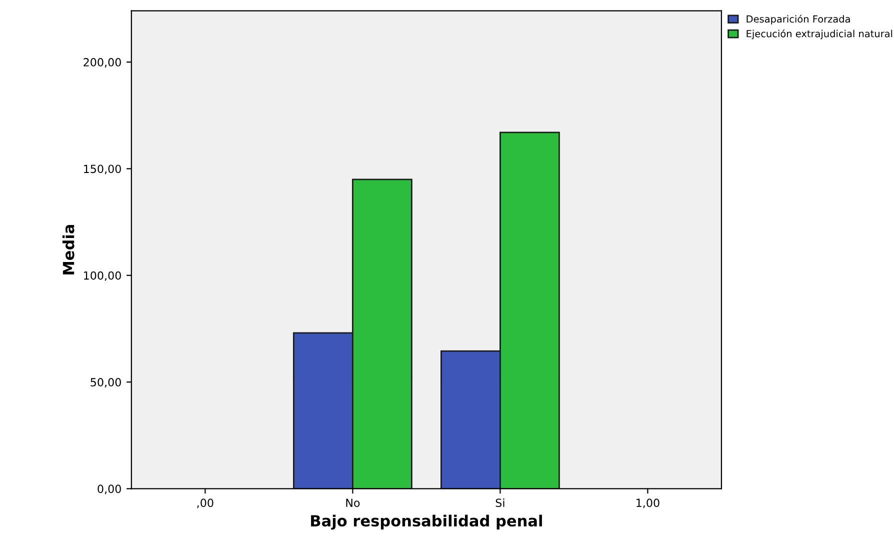 The image size is (894, 543). What do you see at coordinates (102, 63) in the screenshot?
I see `y-tick-label: 200,00` at bounding box center [102, 63].